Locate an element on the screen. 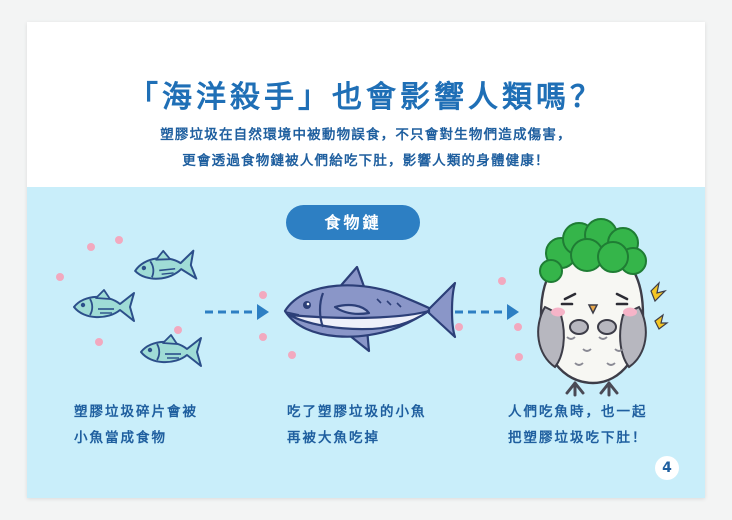 The image size is (732, 520). caption-step-3-line-2: 把塑膠垃圾吃下肚！ is located at coordinates (578, 438).